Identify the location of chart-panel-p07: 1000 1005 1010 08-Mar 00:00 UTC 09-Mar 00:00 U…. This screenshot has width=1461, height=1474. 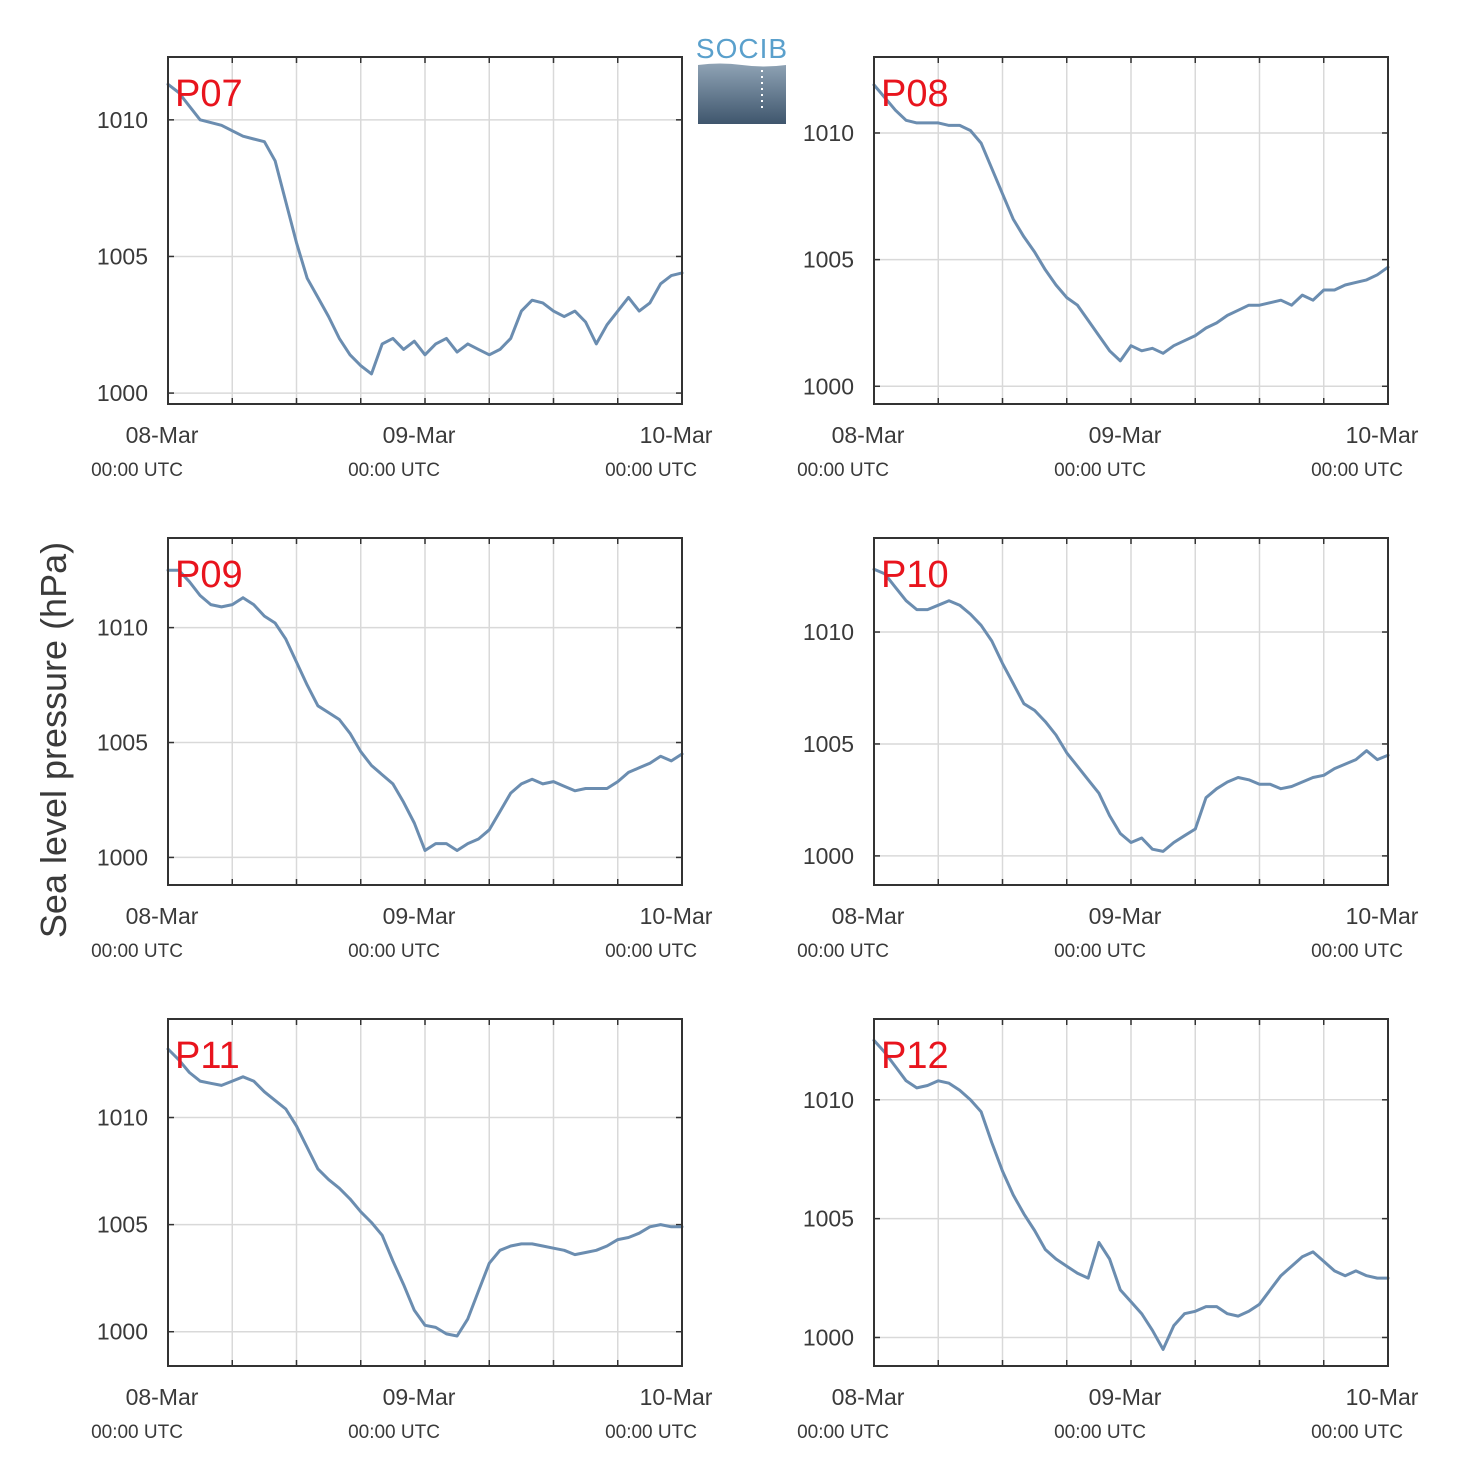
(402, 268).